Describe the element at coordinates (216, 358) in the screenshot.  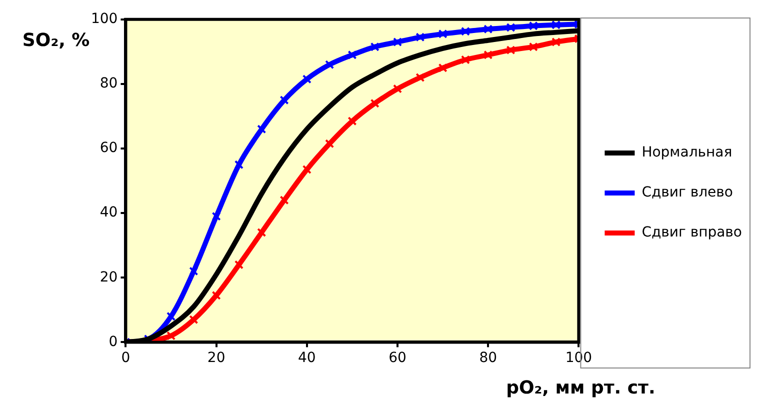
I see `x-tick-label: 20` at that location.